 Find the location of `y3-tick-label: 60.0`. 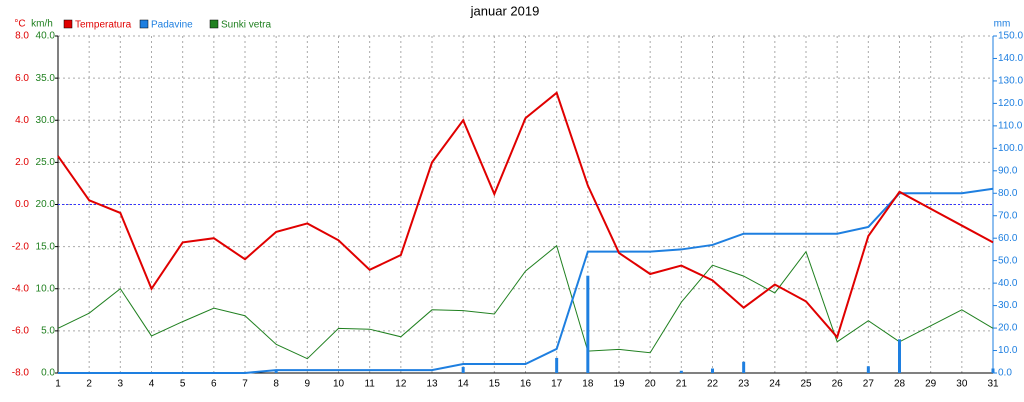

y3-tick-label: 60.0 is located at coordinates (1008, 238).